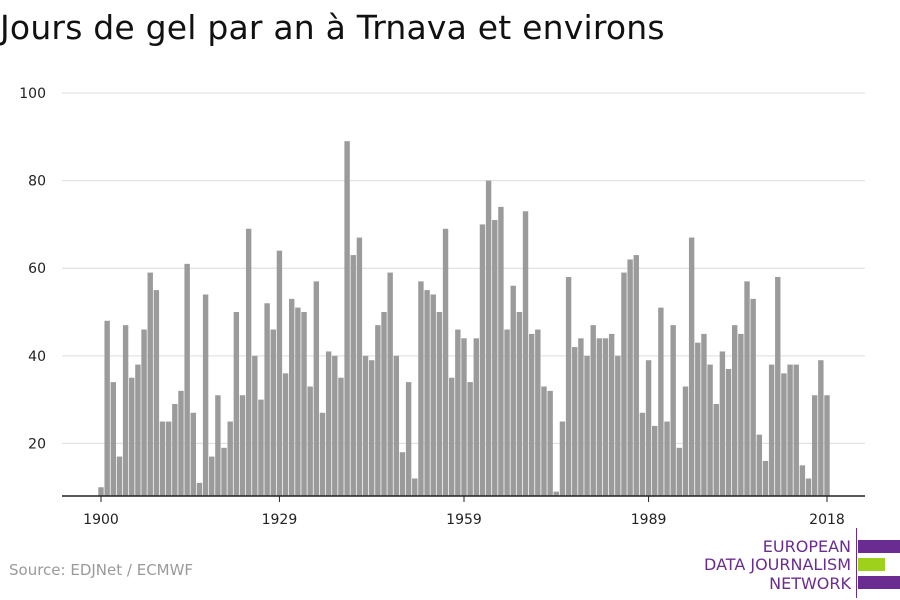 This screenshot has width=900, height=600. Describe the element at coordinates (667, 458) in the screenshot. I see `bar-1992` at that location.